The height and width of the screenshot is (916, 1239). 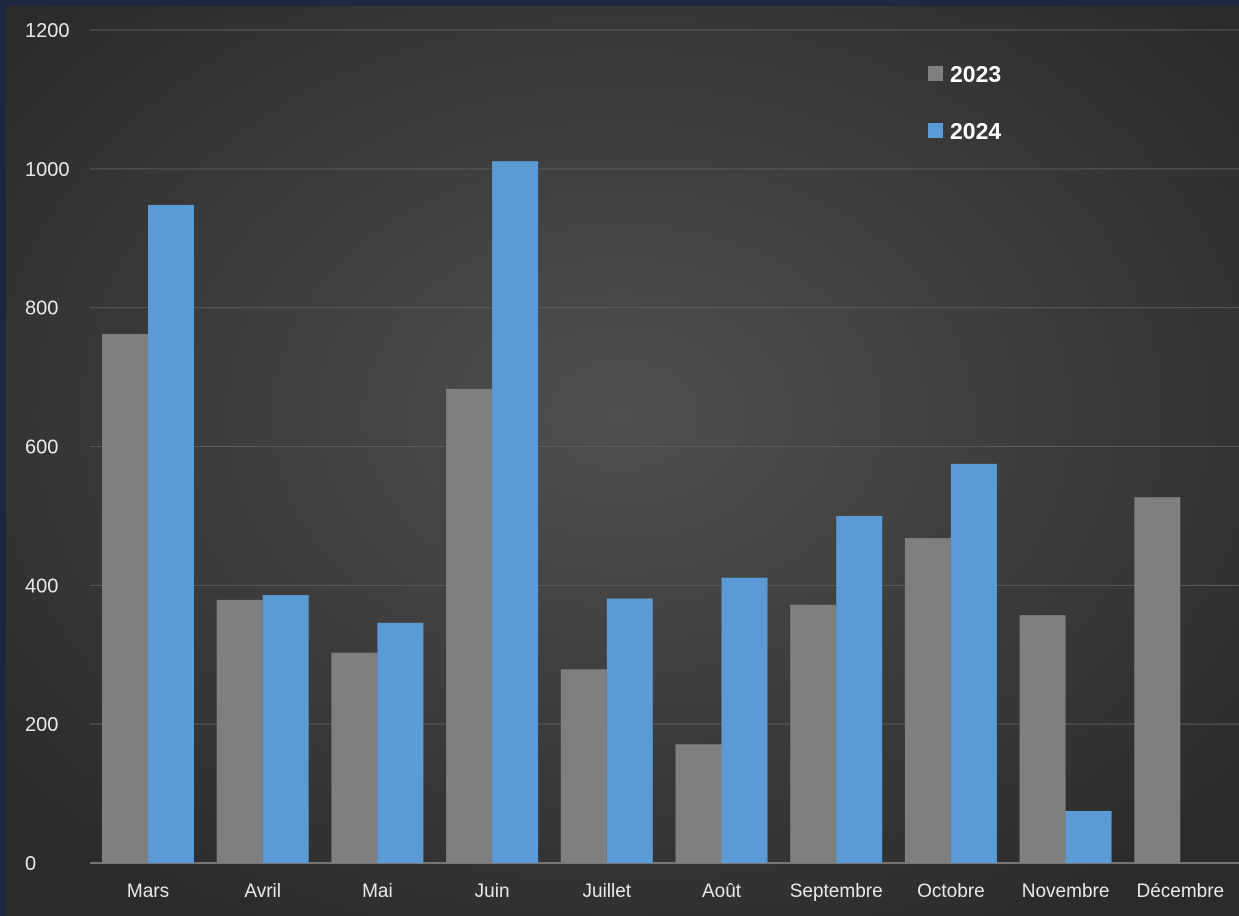 I want to click on x-tick-label: Juillet, so click(x=607, y=891).